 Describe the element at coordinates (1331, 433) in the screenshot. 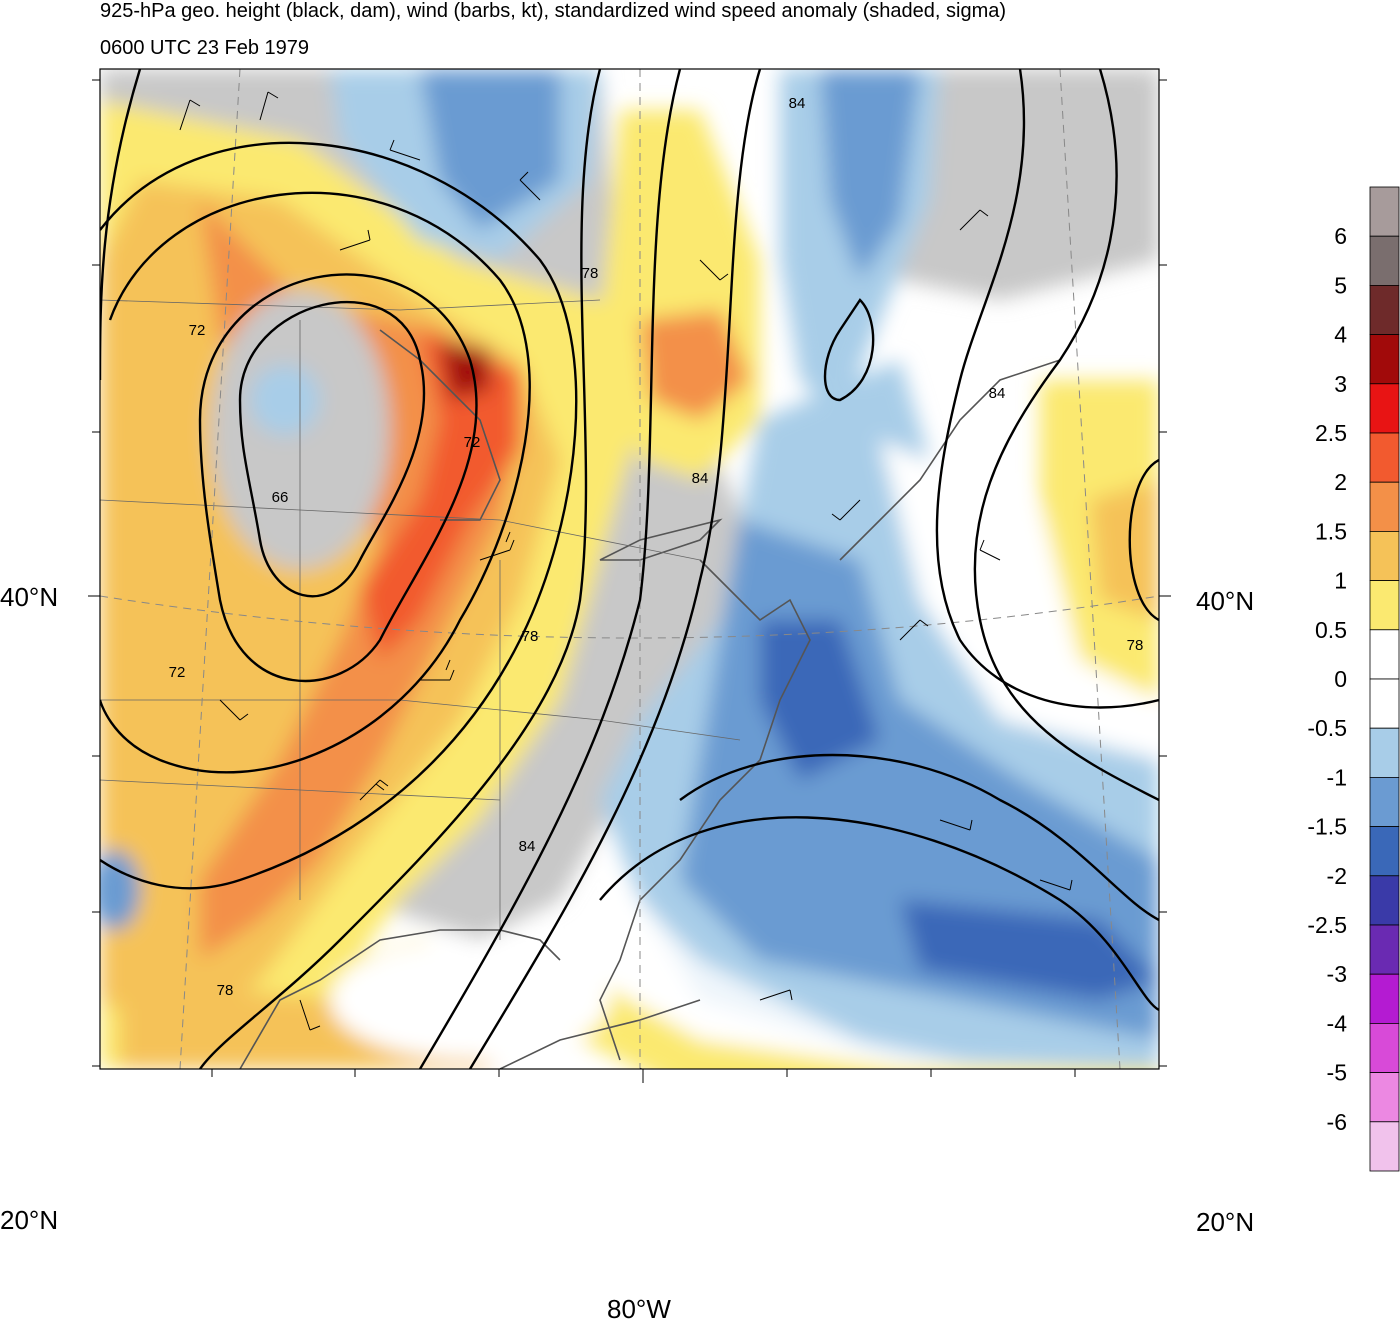

I see `colorbar-label: 2.5` at that location.